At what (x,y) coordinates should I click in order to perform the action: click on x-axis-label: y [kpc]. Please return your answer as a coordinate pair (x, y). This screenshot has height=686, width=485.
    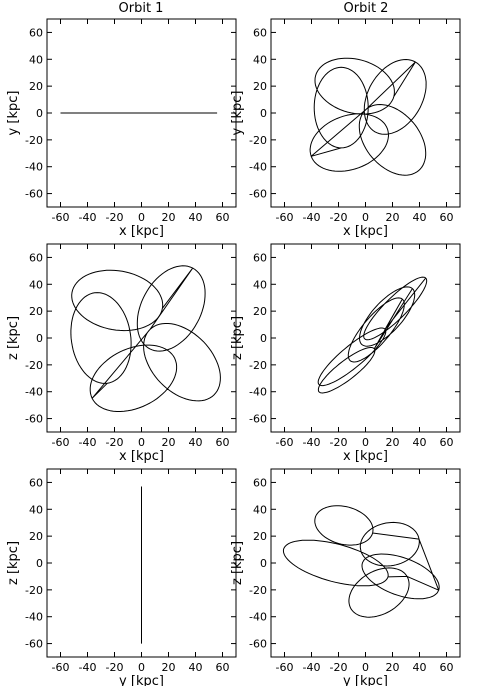
    Looking at the image, I should click on (365, 680).